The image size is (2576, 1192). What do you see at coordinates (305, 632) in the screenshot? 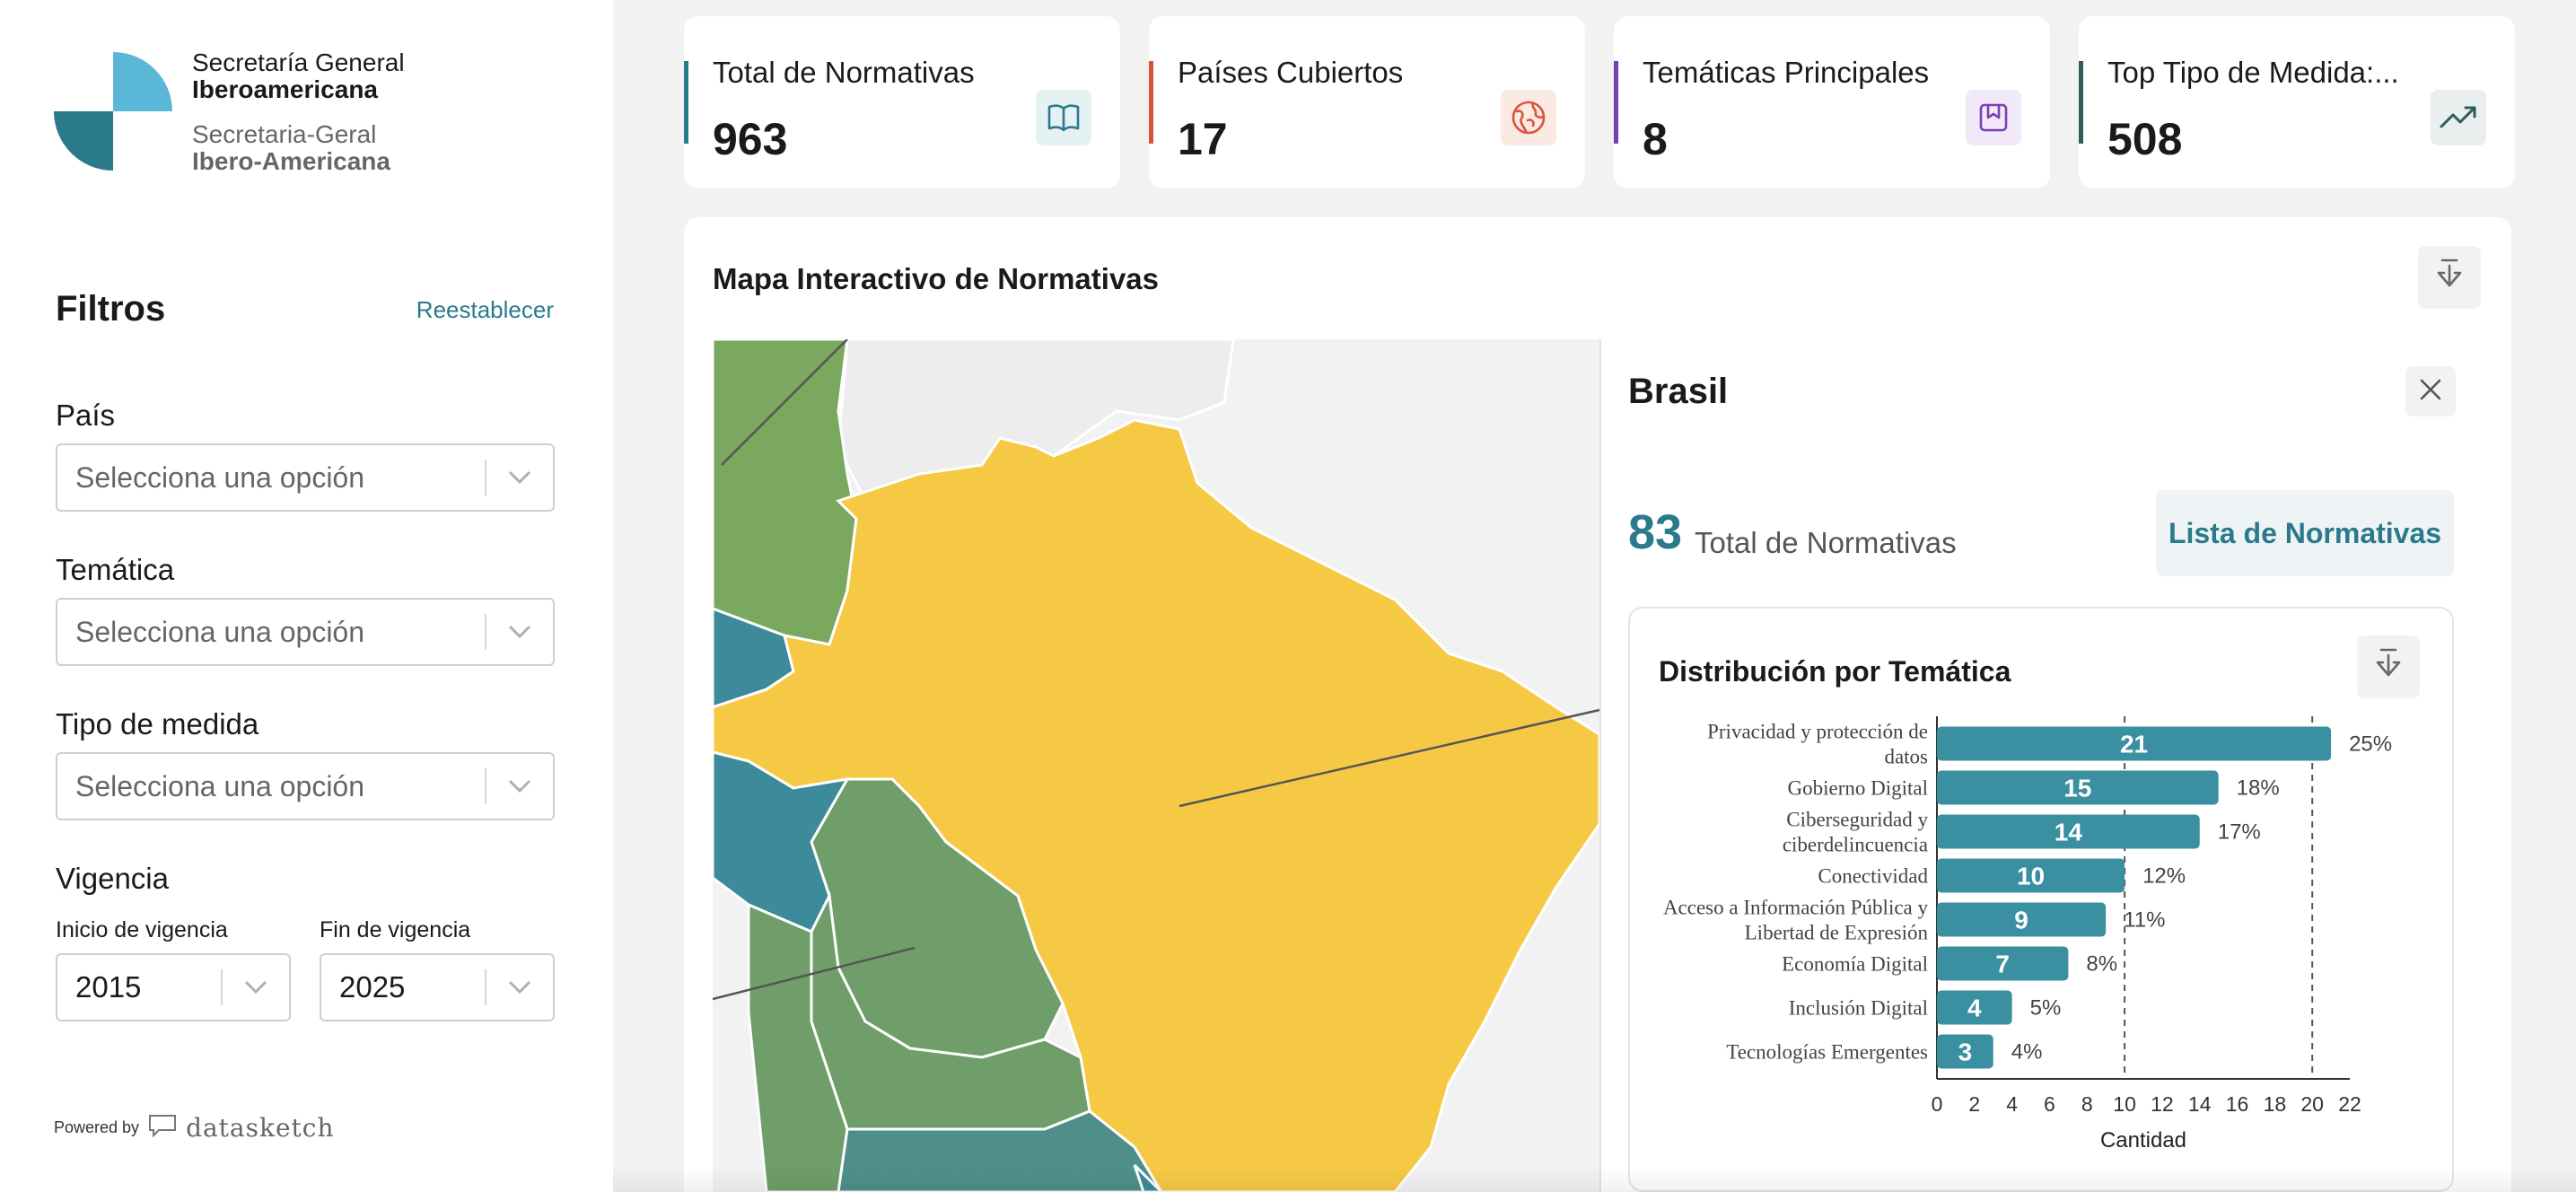
I see `tematica-select: Selecciona una opción` at bounding box center [305, 632].